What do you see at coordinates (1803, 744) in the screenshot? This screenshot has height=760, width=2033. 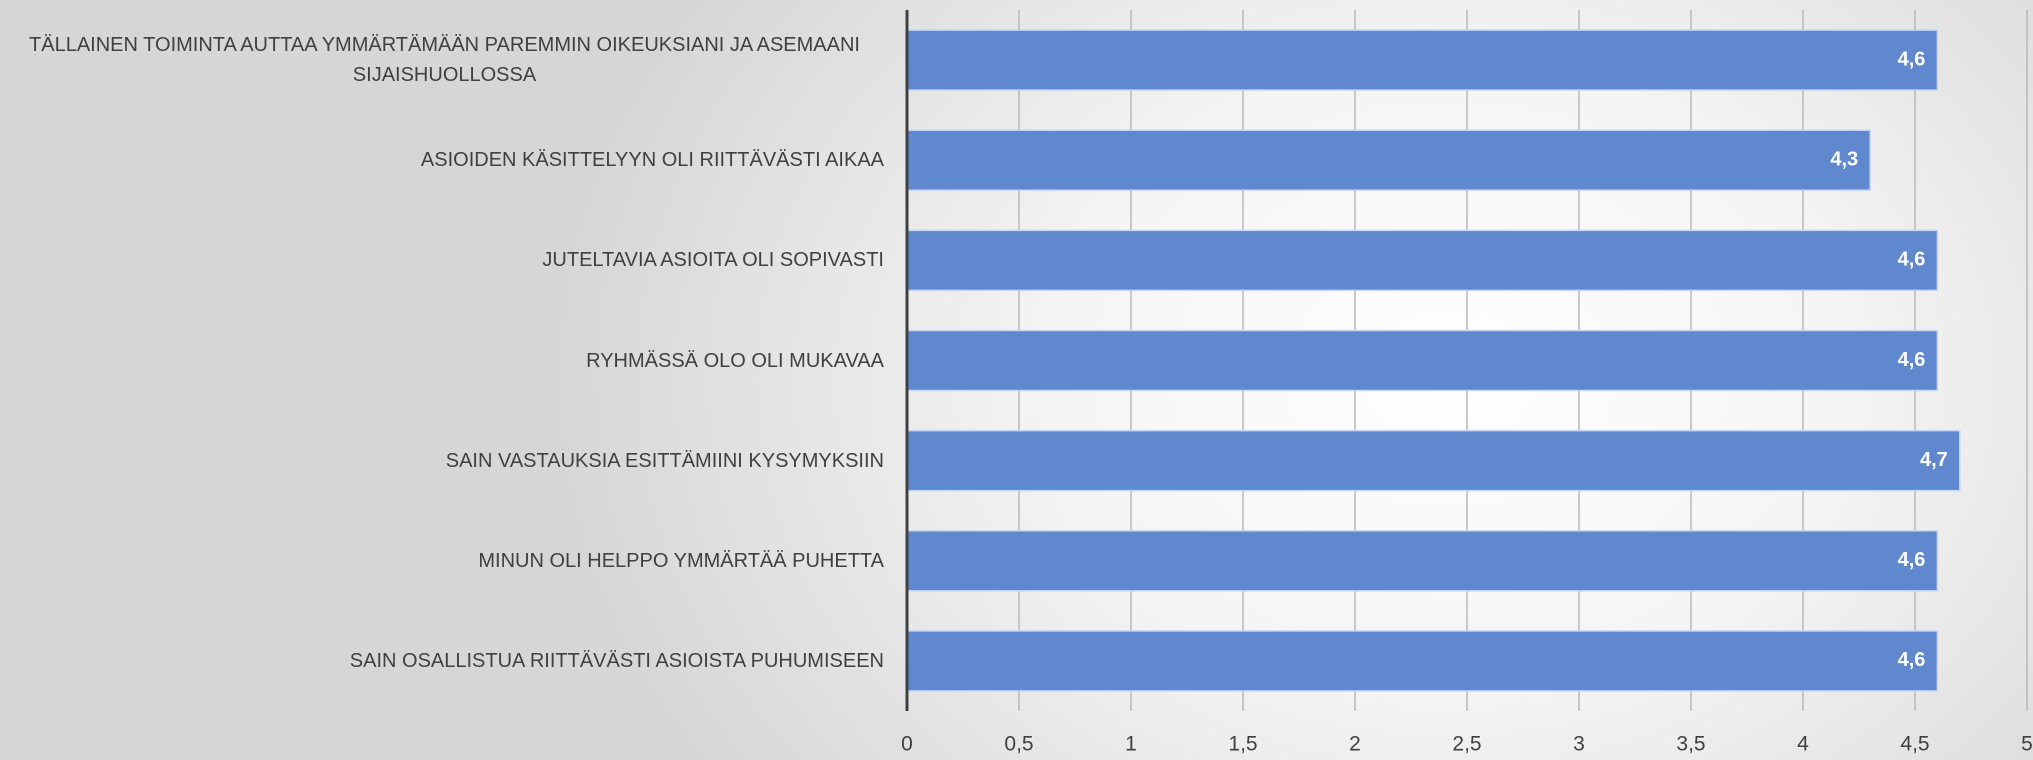 I see `x-tick-label: 4` at bounding box center [1803, 744].